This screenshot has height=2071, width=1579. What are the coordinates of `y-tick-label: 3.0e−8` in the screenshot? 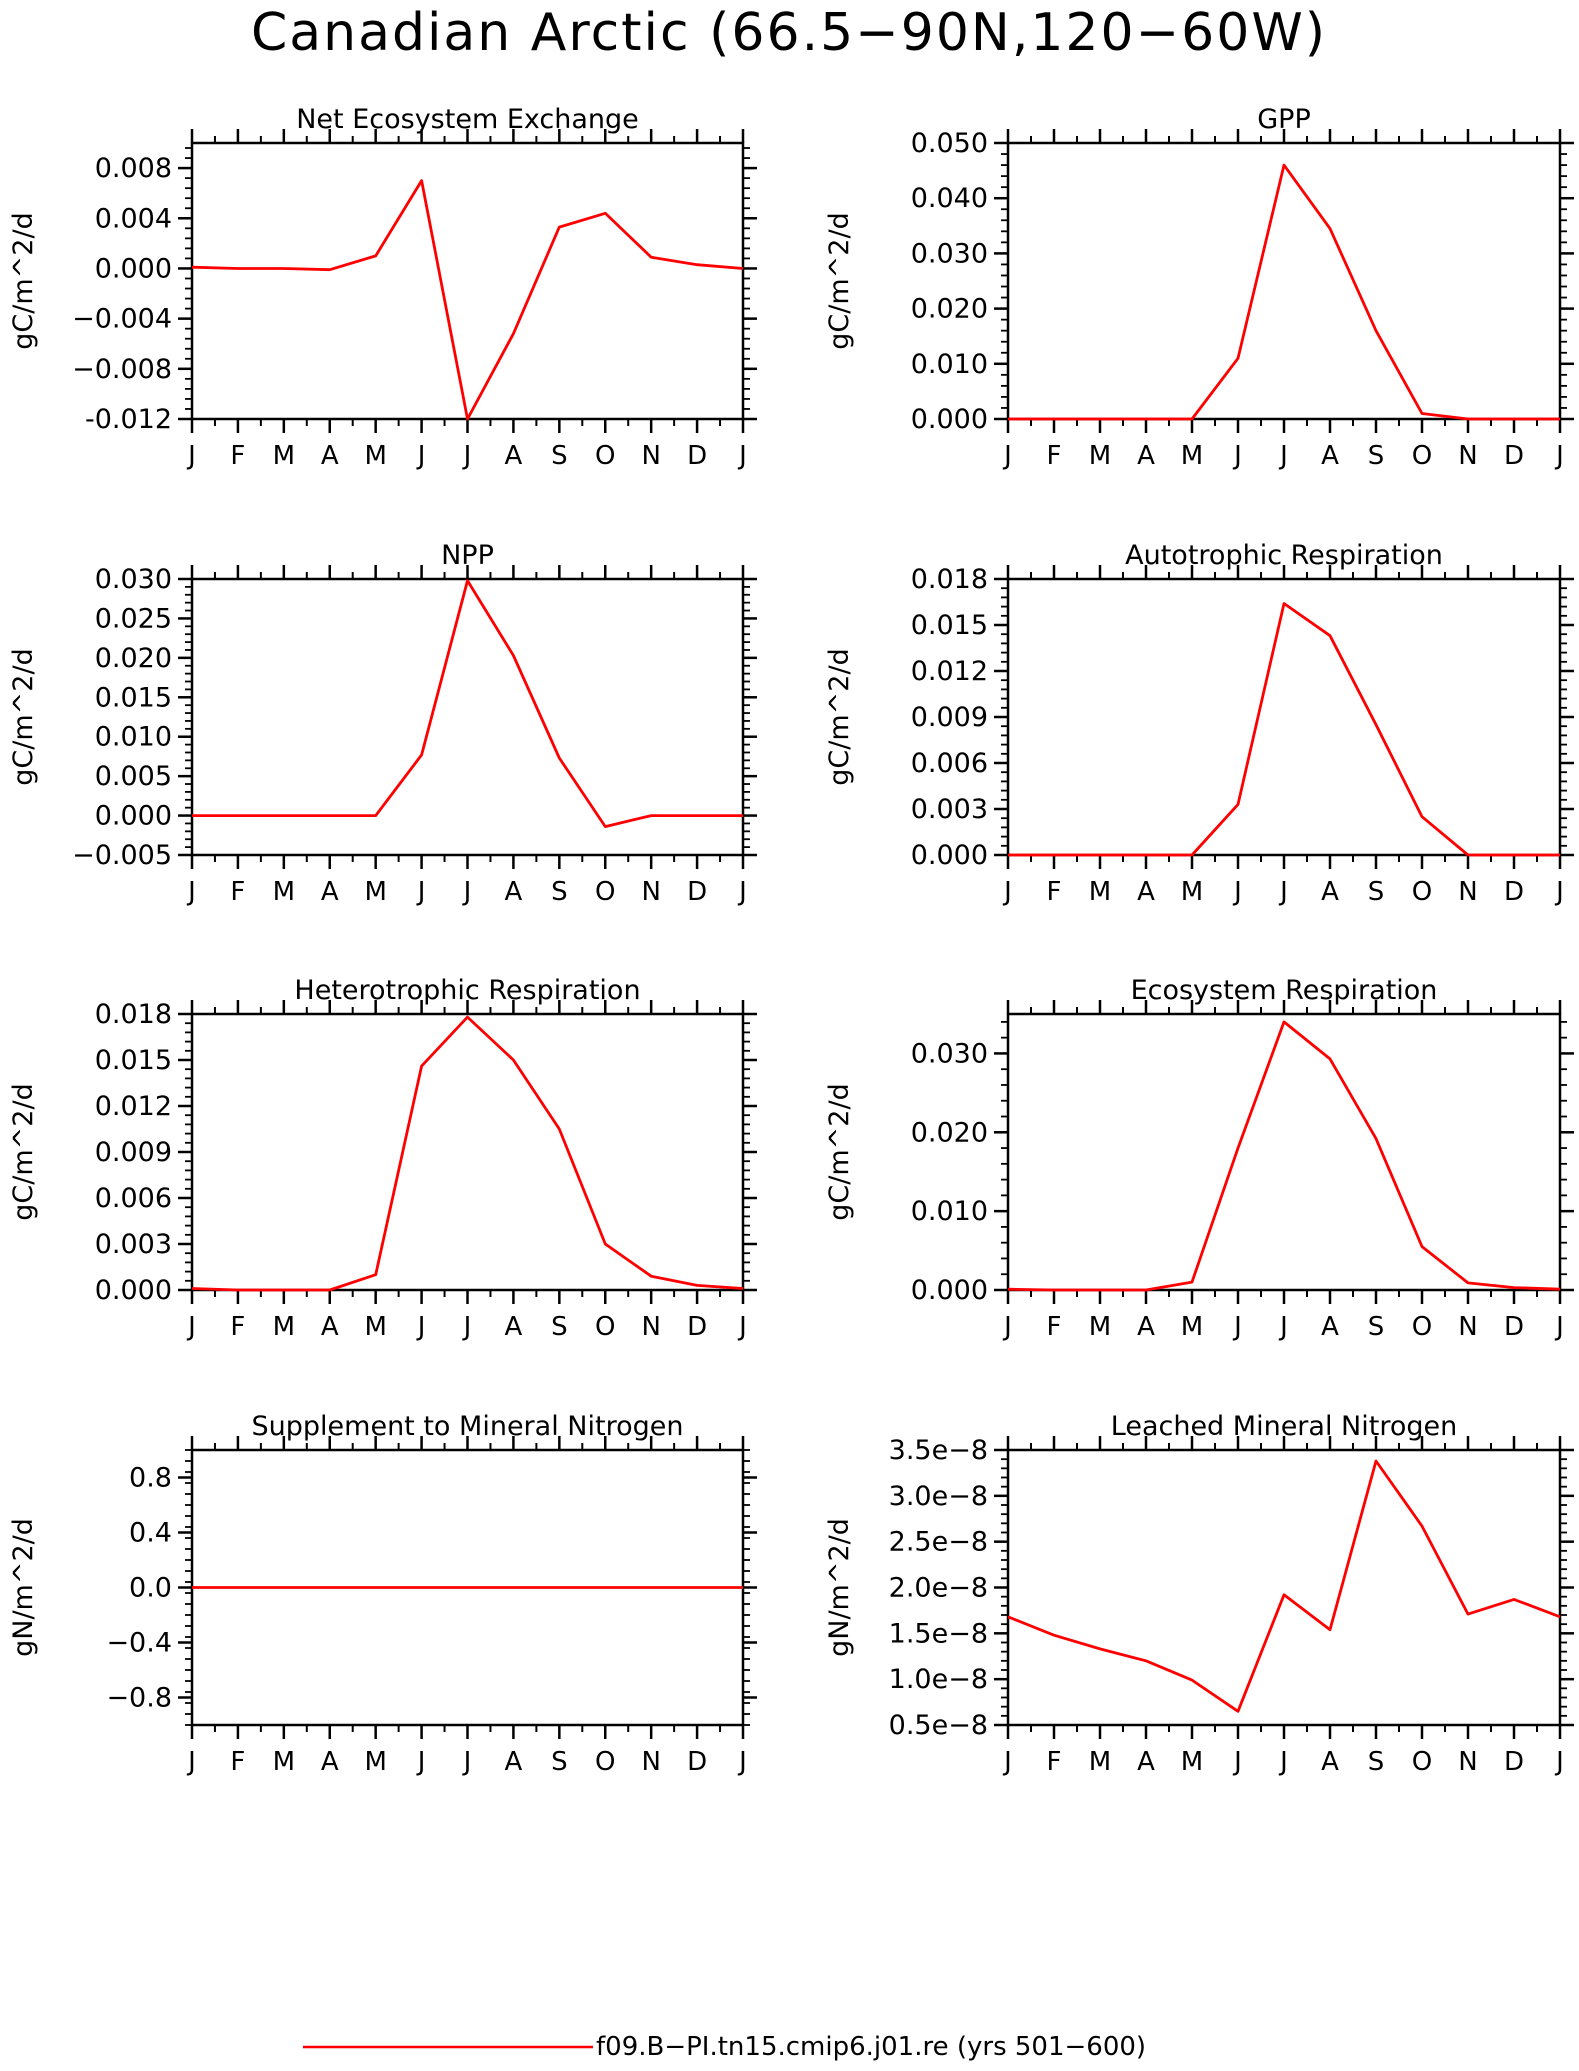 It's located at (938, 1496).